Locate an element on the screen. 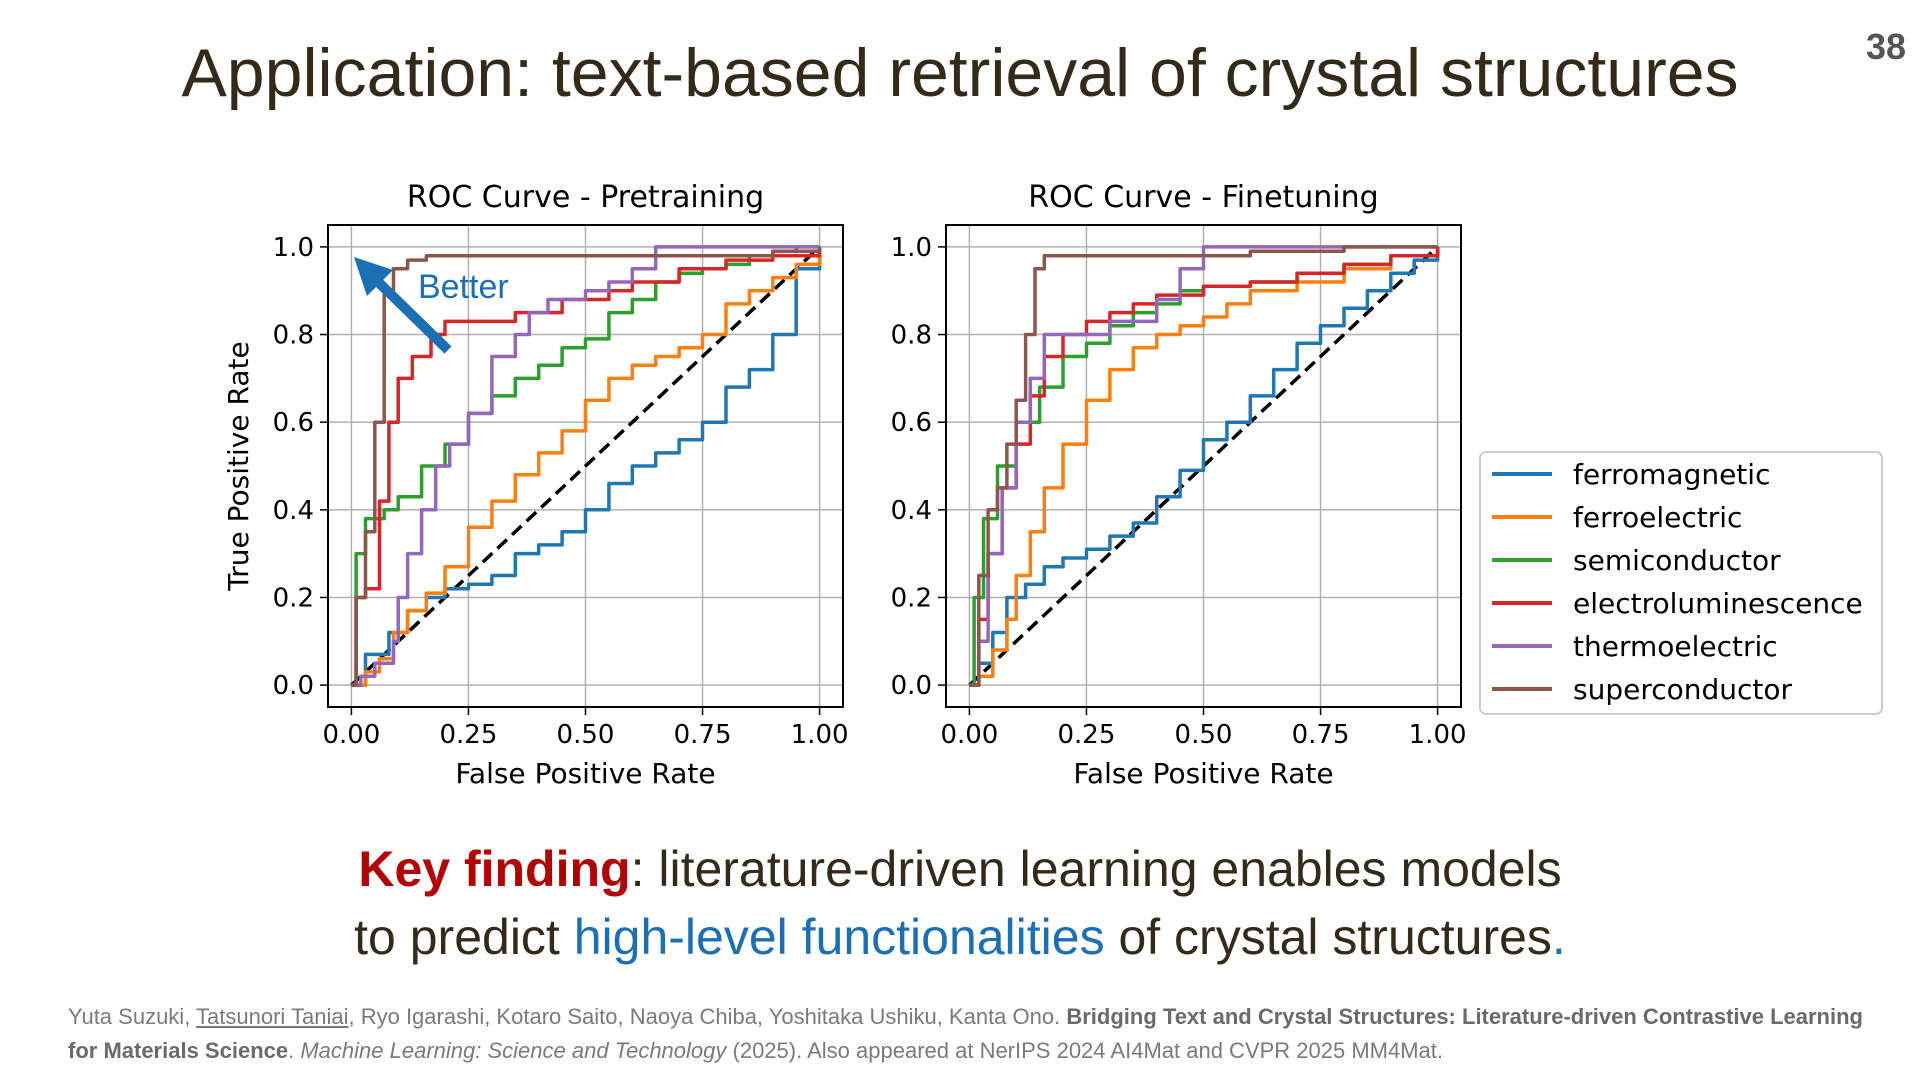 The image size is (1920, 1080). chart1-series-ferroelectric is located at coordinates (586, 466).